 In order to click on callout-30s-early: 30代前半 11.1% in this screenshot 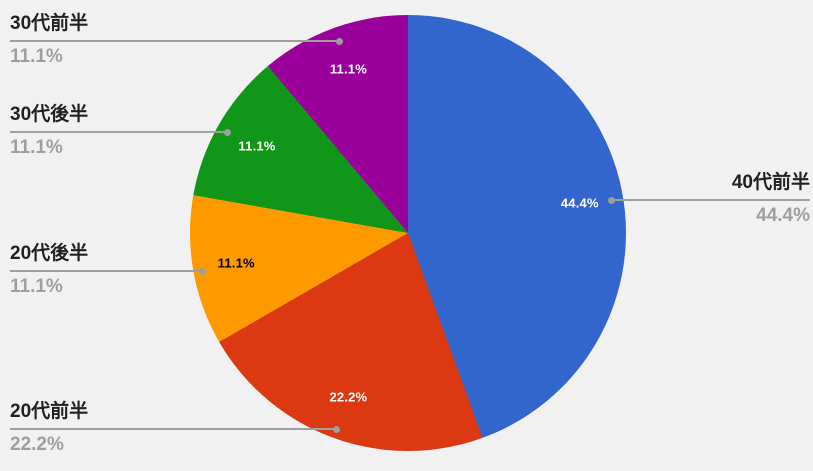, I will do `click(176, 40)`.